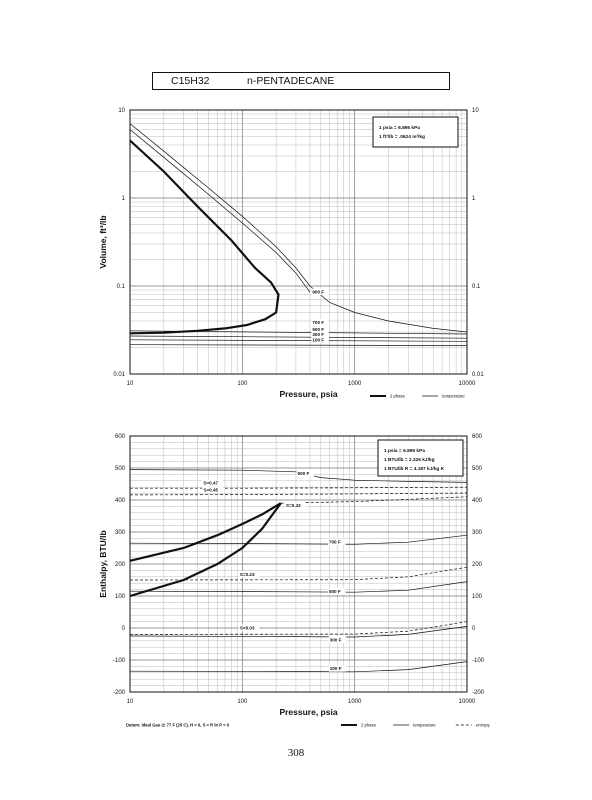 Image resolution: width=592 pixels, height=800 pixels. What do you see at coordinates (103, 563) in the screenshot?
I see `y-axis-label: Enthalpy, BTU/lb` at bounding box center [103, 563].